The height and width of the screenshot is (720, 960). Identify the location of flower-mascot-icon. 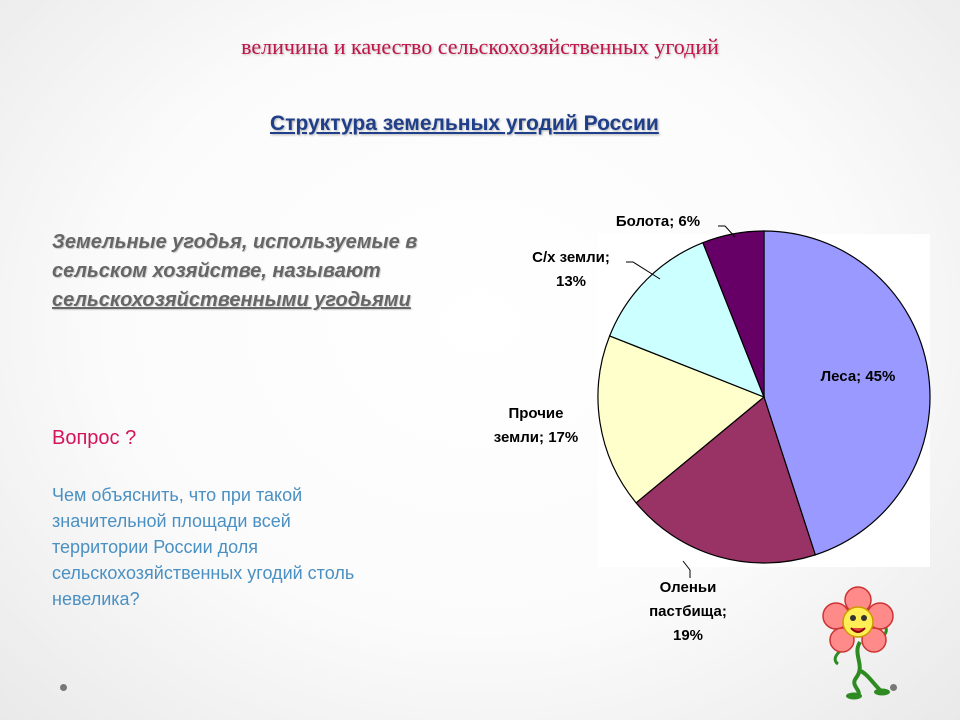
(858, 643).